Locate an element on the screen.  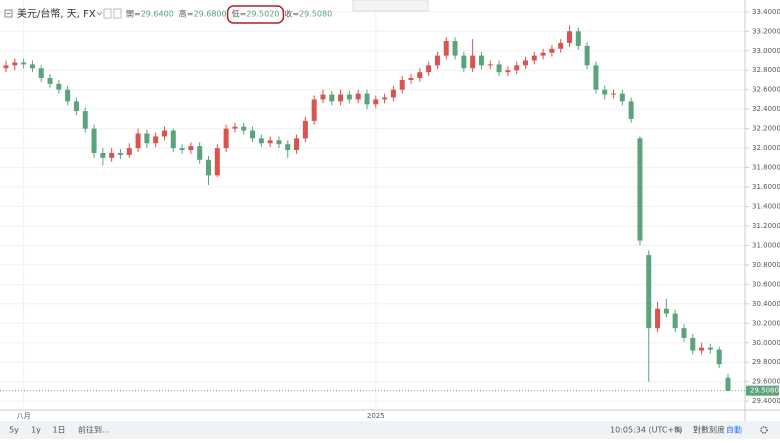
range-button: 5y is located at coordinates (14, 430).